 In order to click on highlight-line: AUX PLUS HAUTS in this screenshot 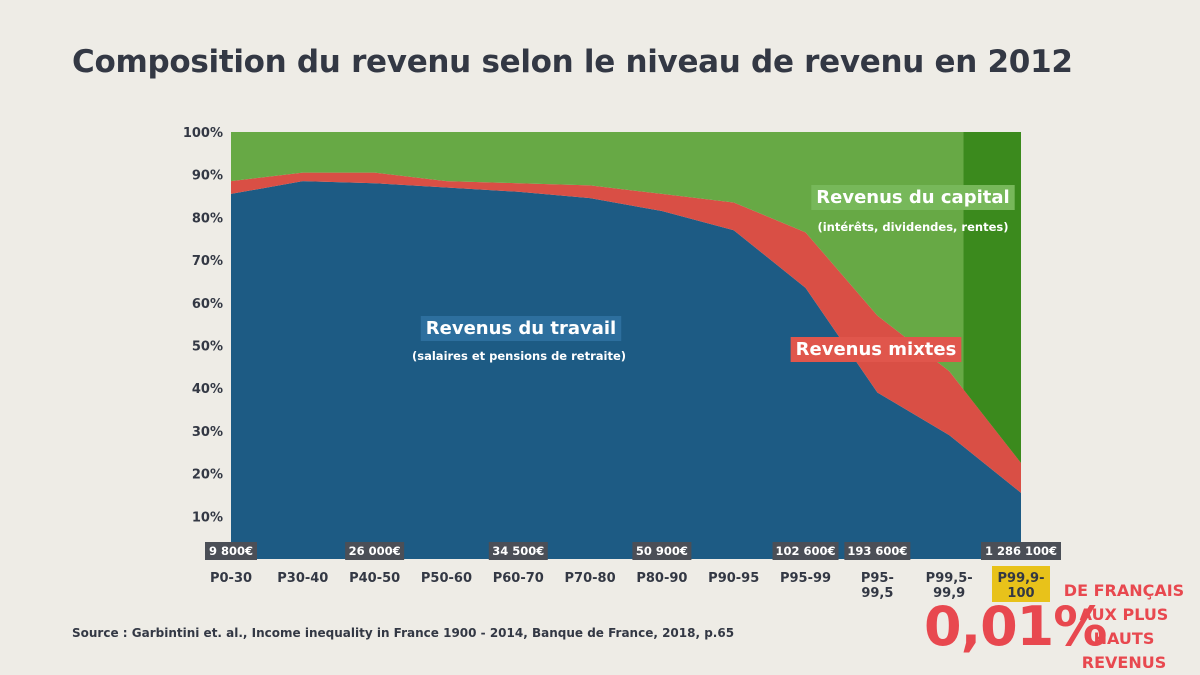, I will do `click(1124, 626)`.